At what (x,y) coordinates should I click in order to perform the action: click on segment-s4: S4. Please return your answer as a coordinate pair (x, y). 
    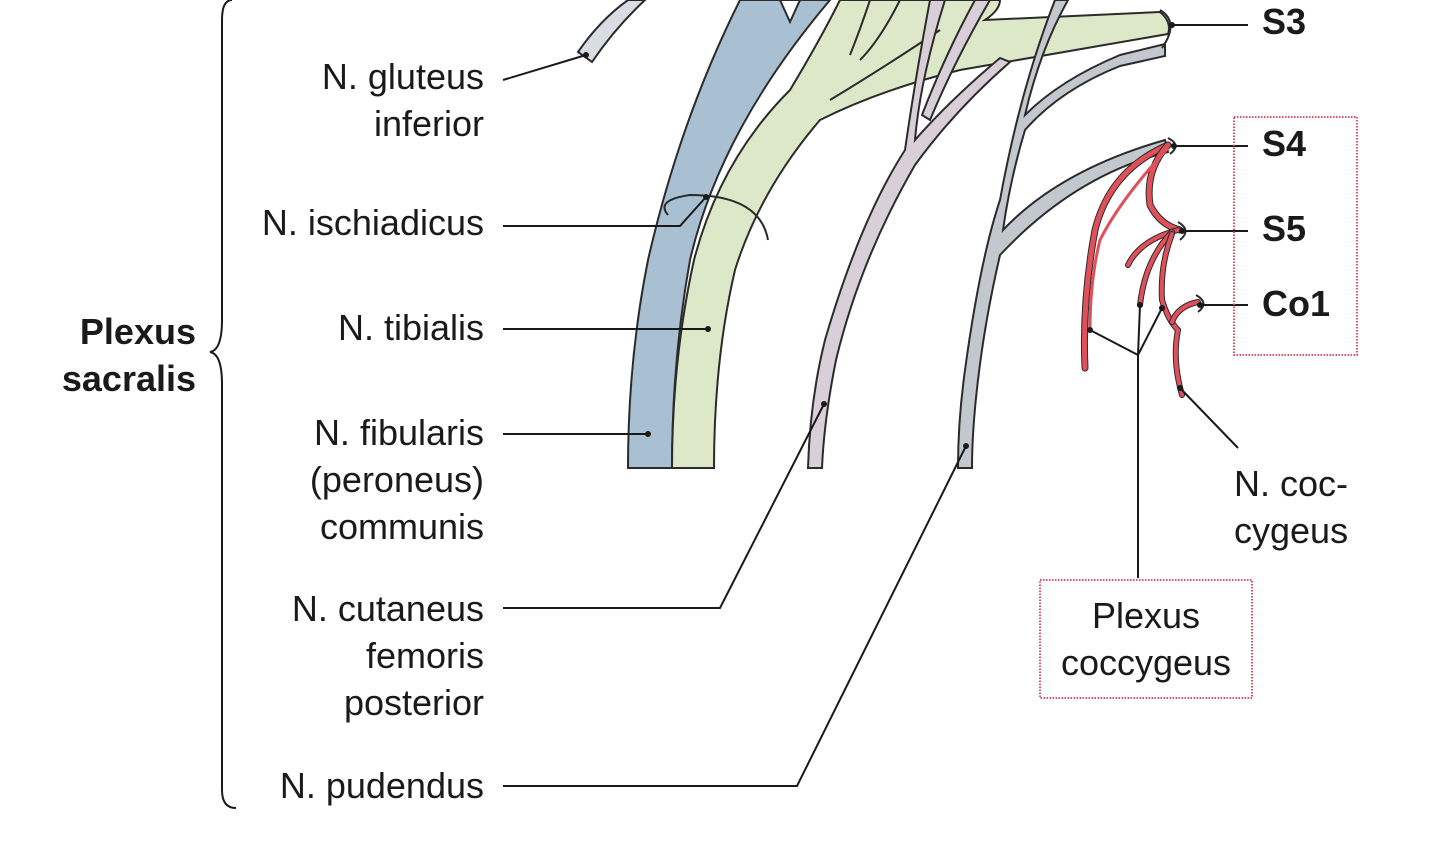
    Looking at the image, I should click on (1284, 143).